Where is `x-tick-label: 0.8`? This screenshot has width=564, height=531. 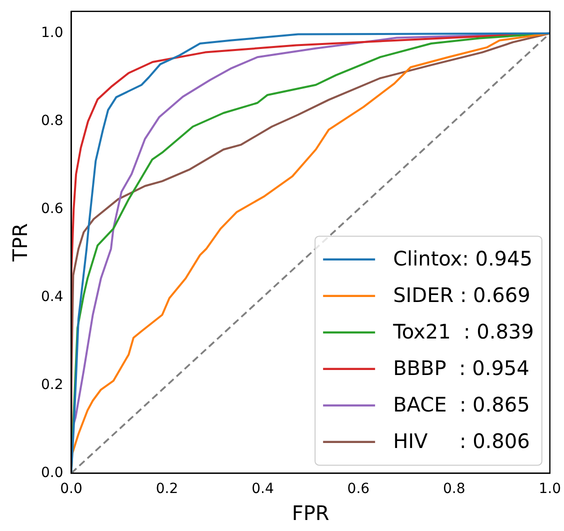 x-tick-label: 0.8 is located at coordinates (454, 489).